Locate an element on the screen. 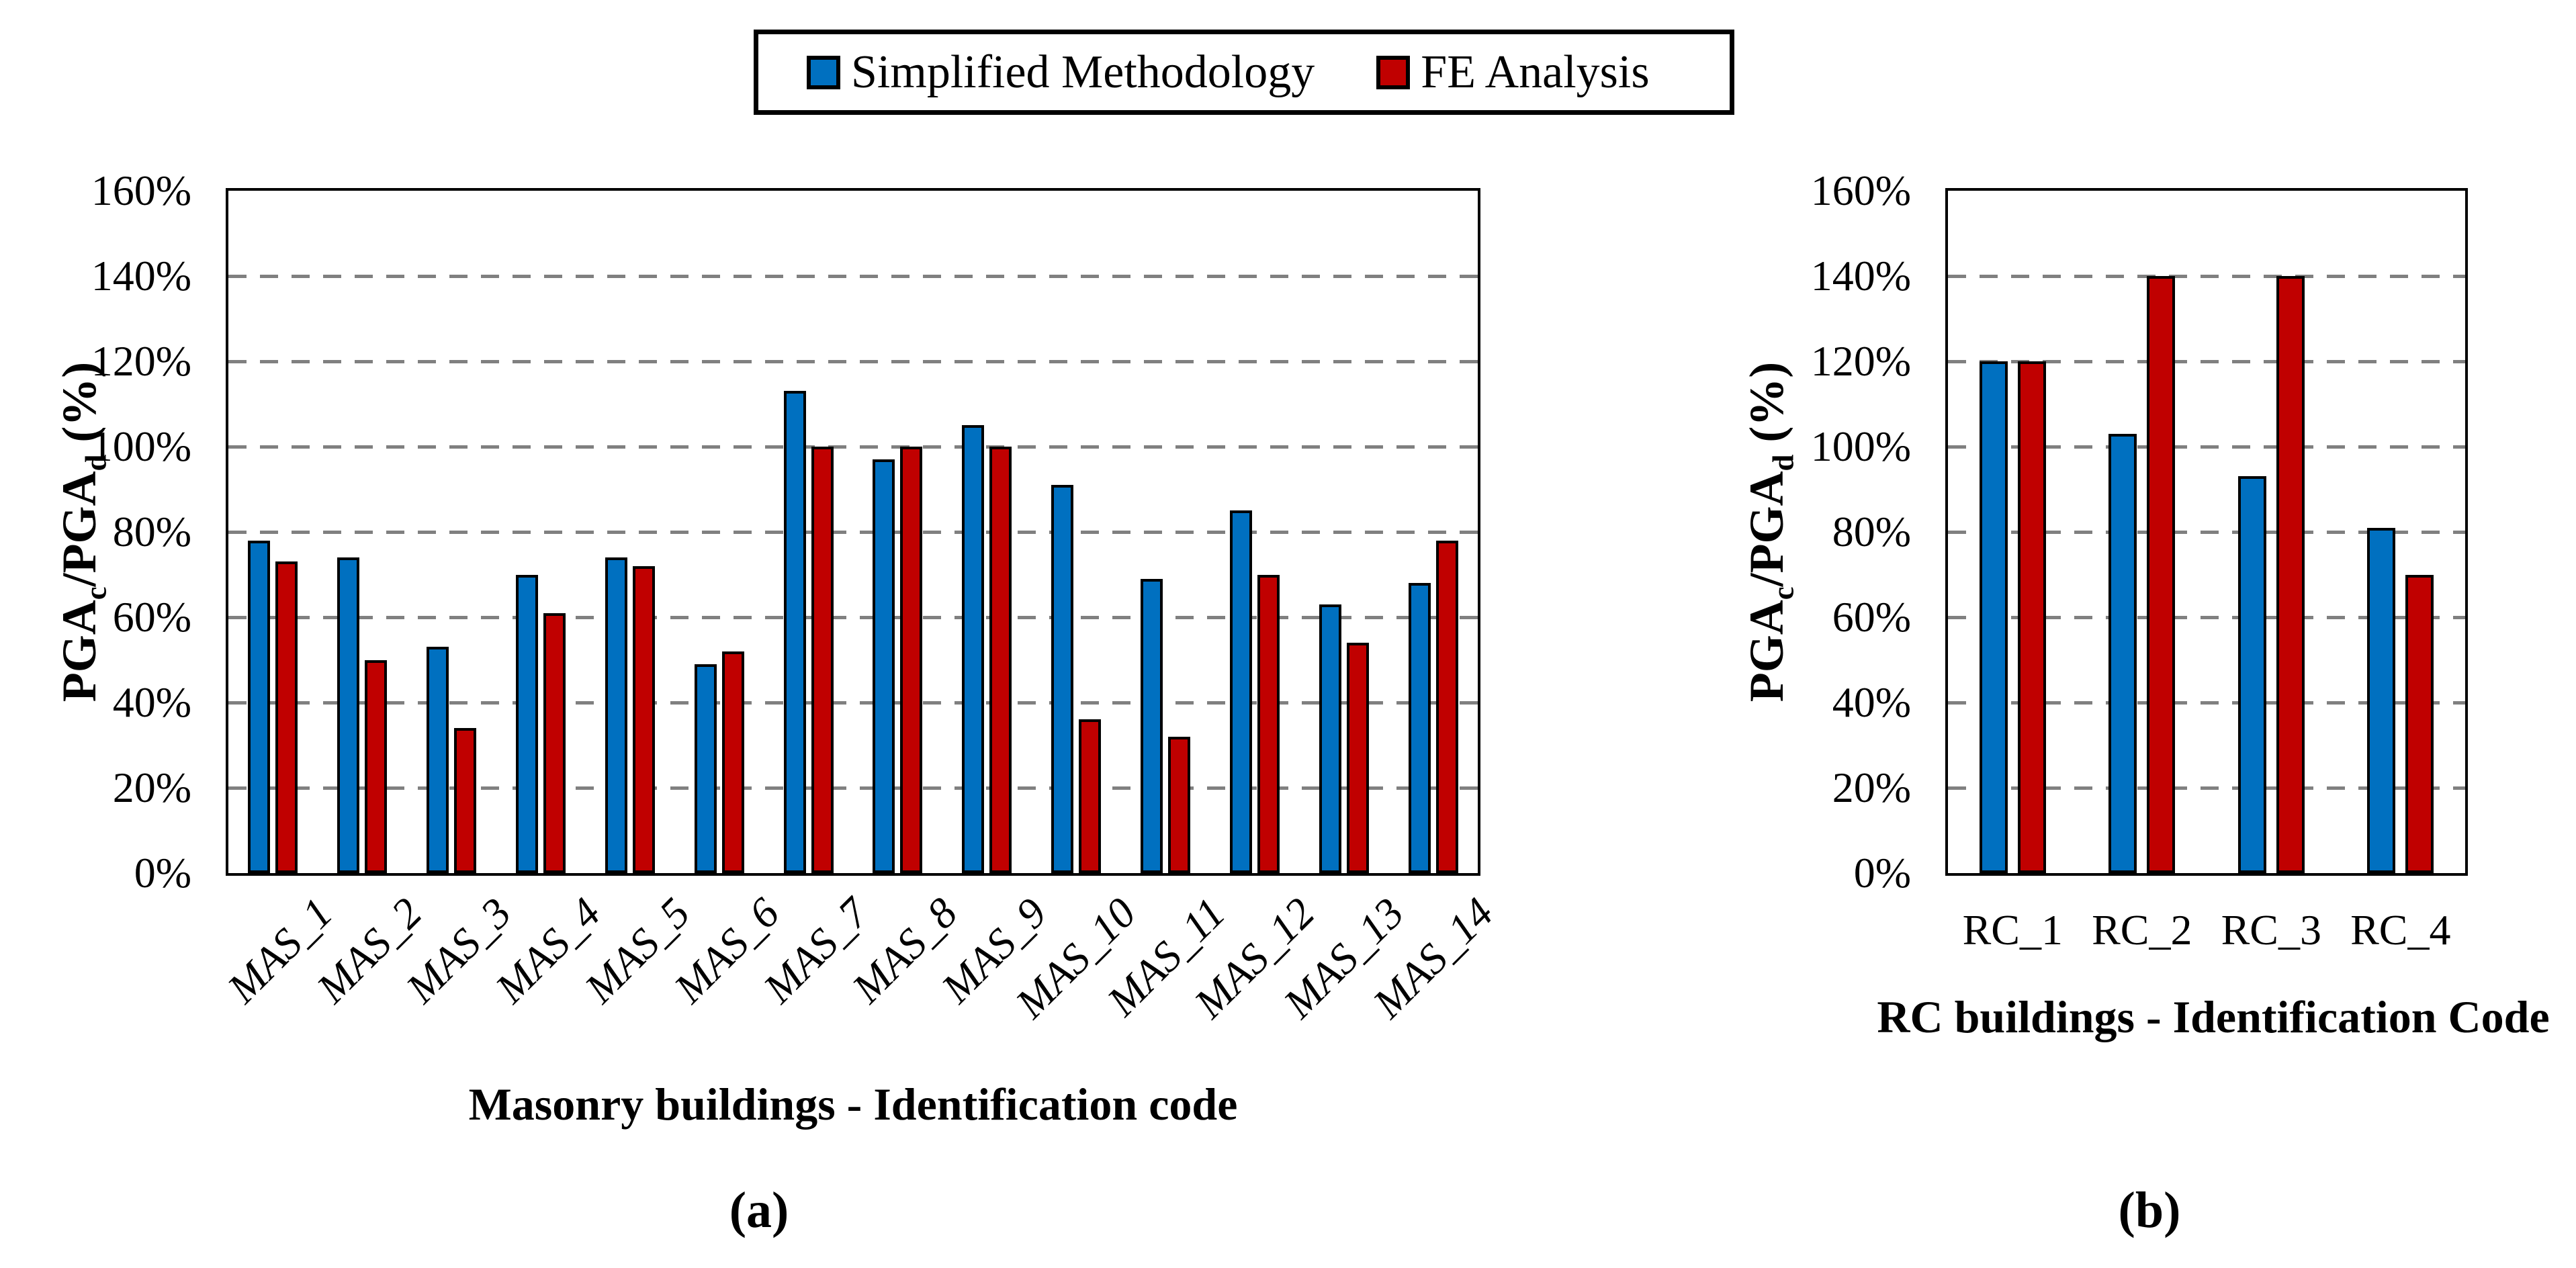 The height and width of the screenshot is (1268, 2576). bar-MAS_12-simplified is located at coordinates (1240, 691).